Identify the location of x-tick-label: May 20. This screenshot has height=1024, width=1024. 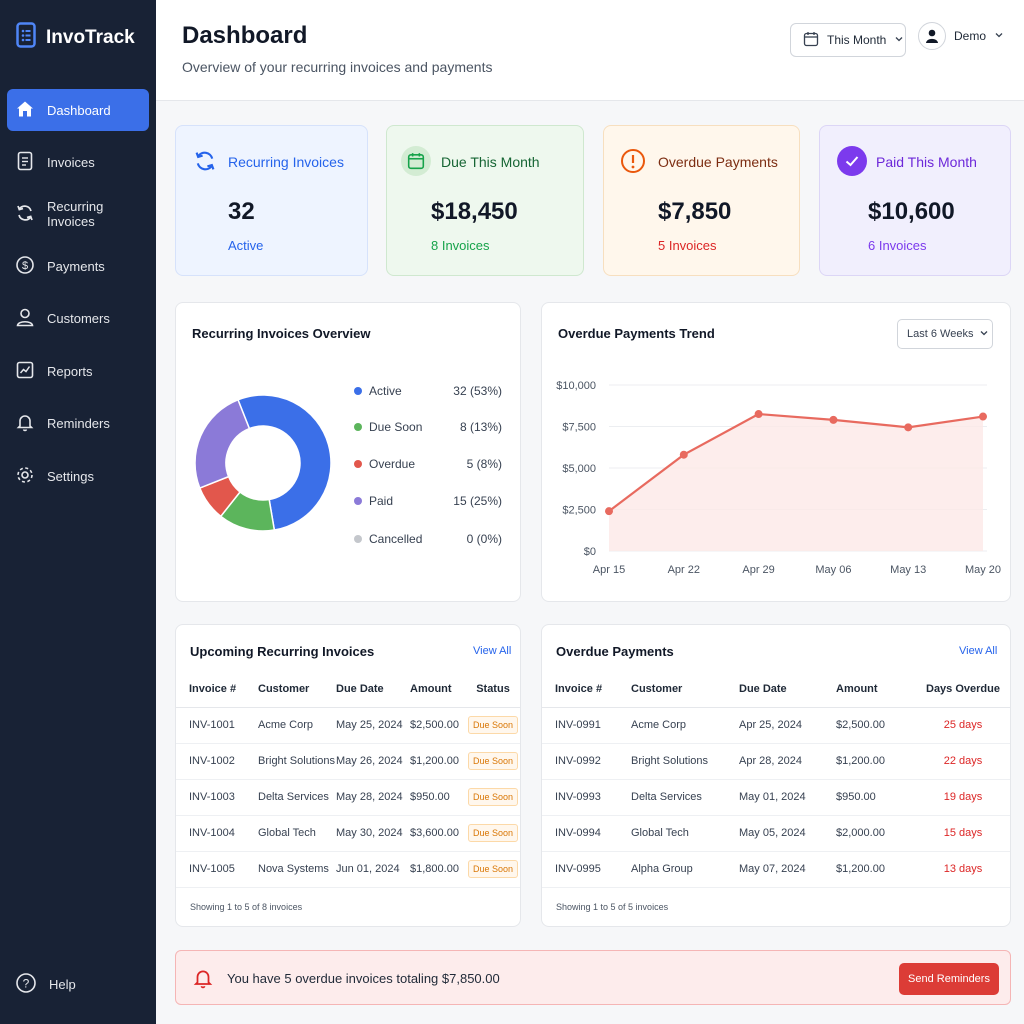
(983, 570).